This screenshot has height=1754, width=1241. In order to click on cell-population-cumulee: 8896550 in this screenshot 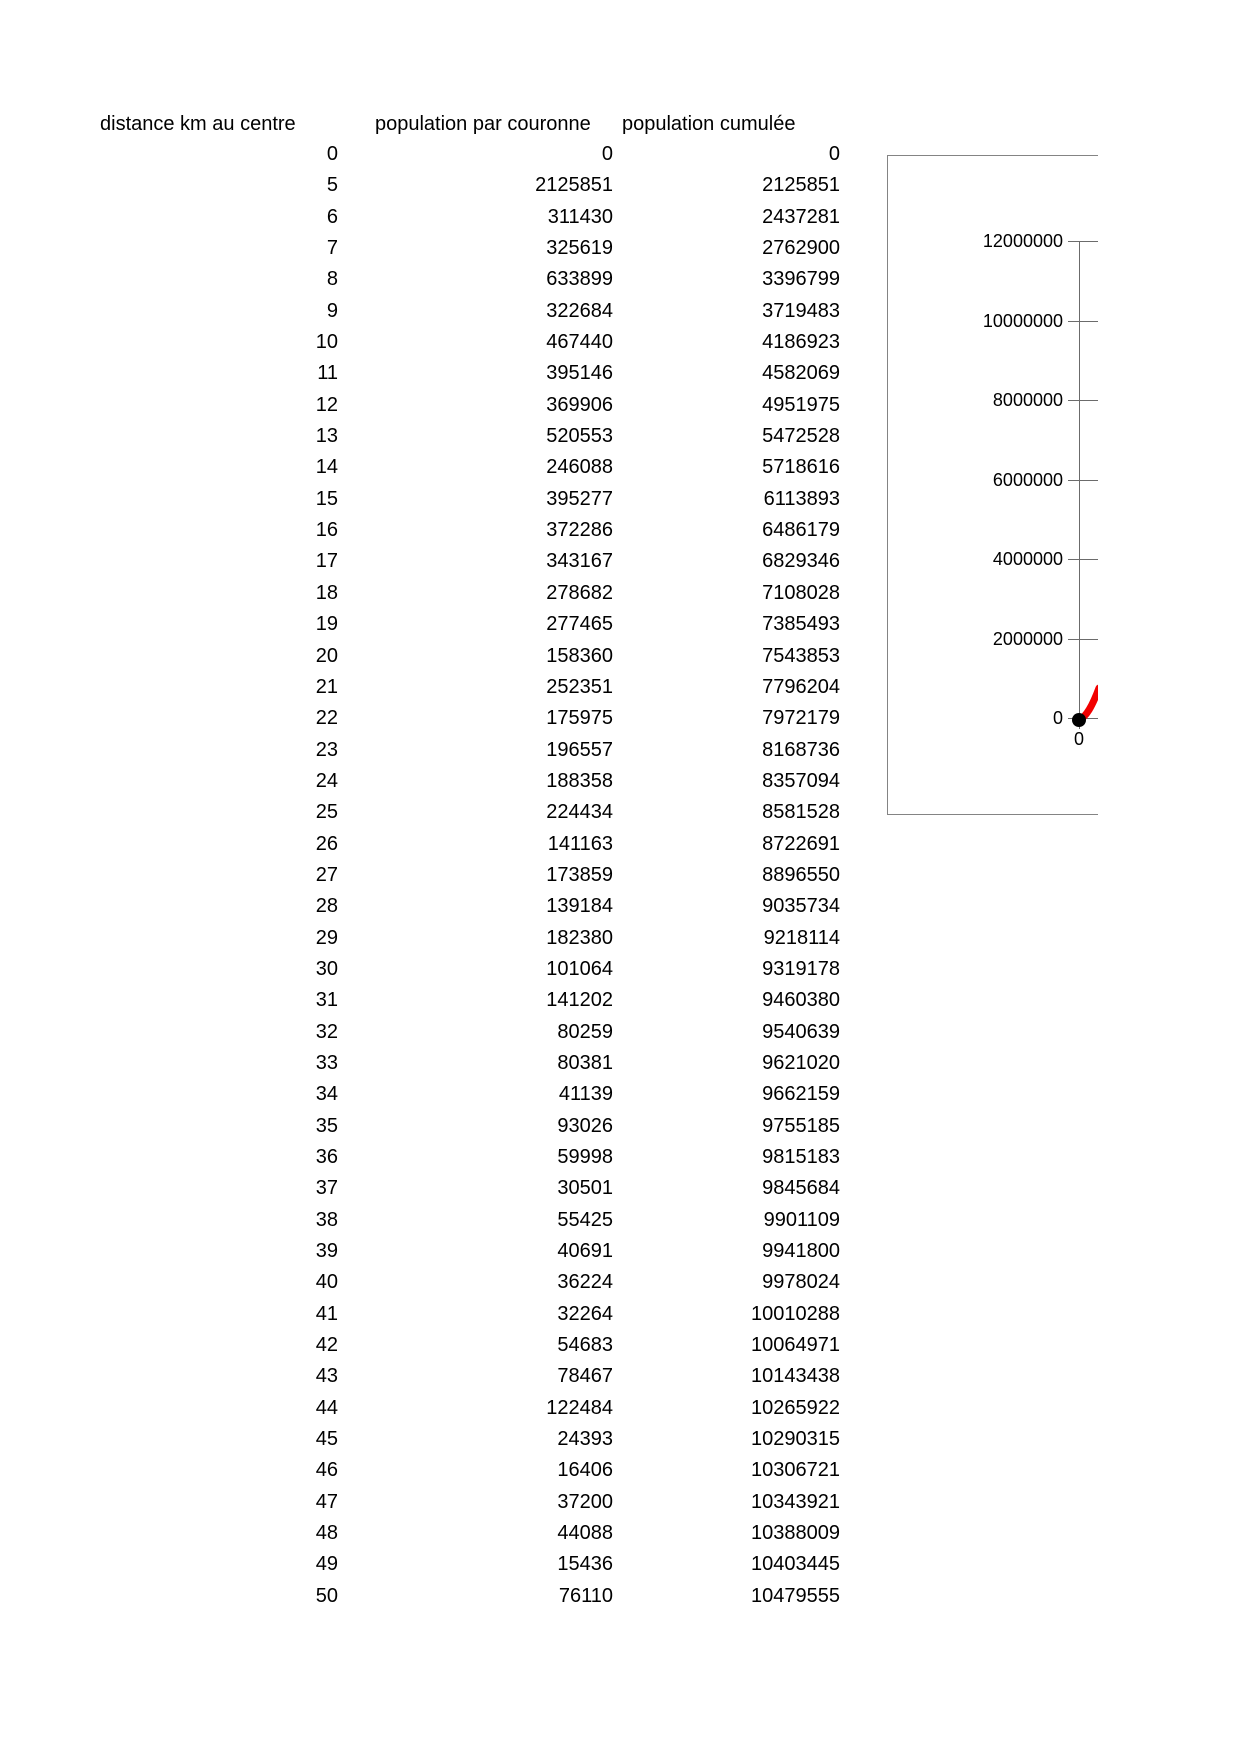, I will do `click(801, 874)`.